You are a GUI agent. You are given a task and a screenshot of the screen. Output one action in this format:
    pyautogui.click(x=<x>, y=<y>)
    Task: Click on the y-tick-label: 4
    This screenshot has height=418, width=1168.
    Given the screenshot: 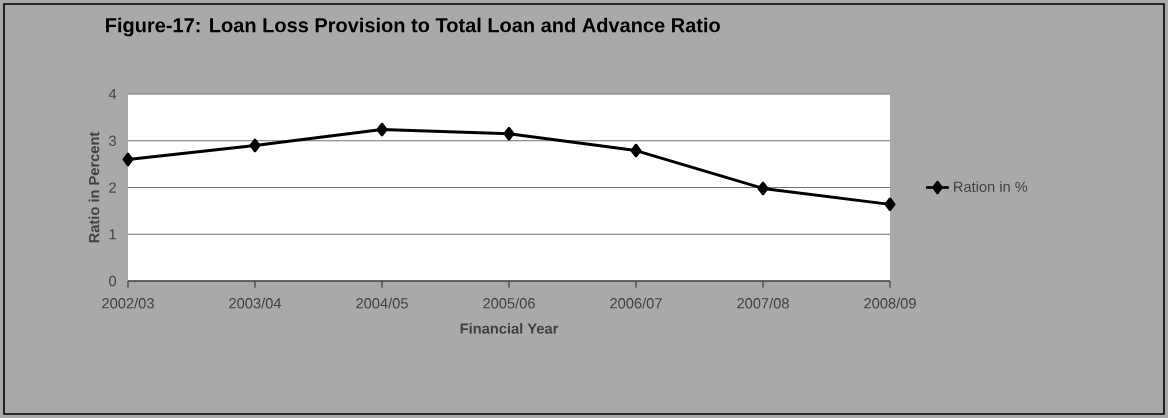 What is the action you would take?
    pyautogui.click(x=112, y=94)
    